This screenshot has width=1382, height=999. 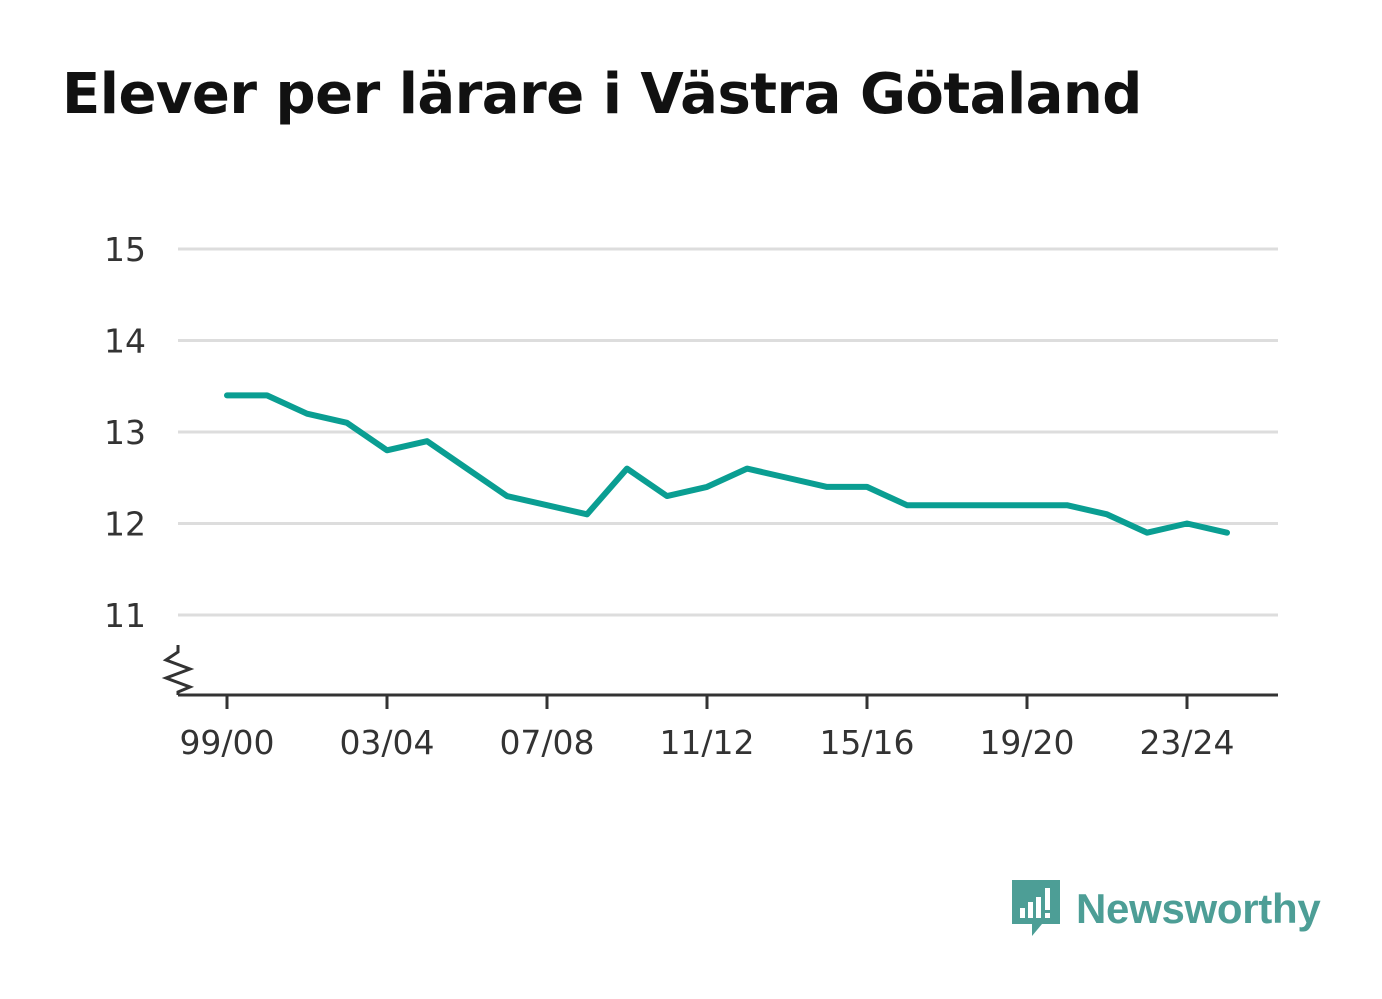 I want to click on x-tick-label-11/12: 11/12, so click(x=706, y=742).